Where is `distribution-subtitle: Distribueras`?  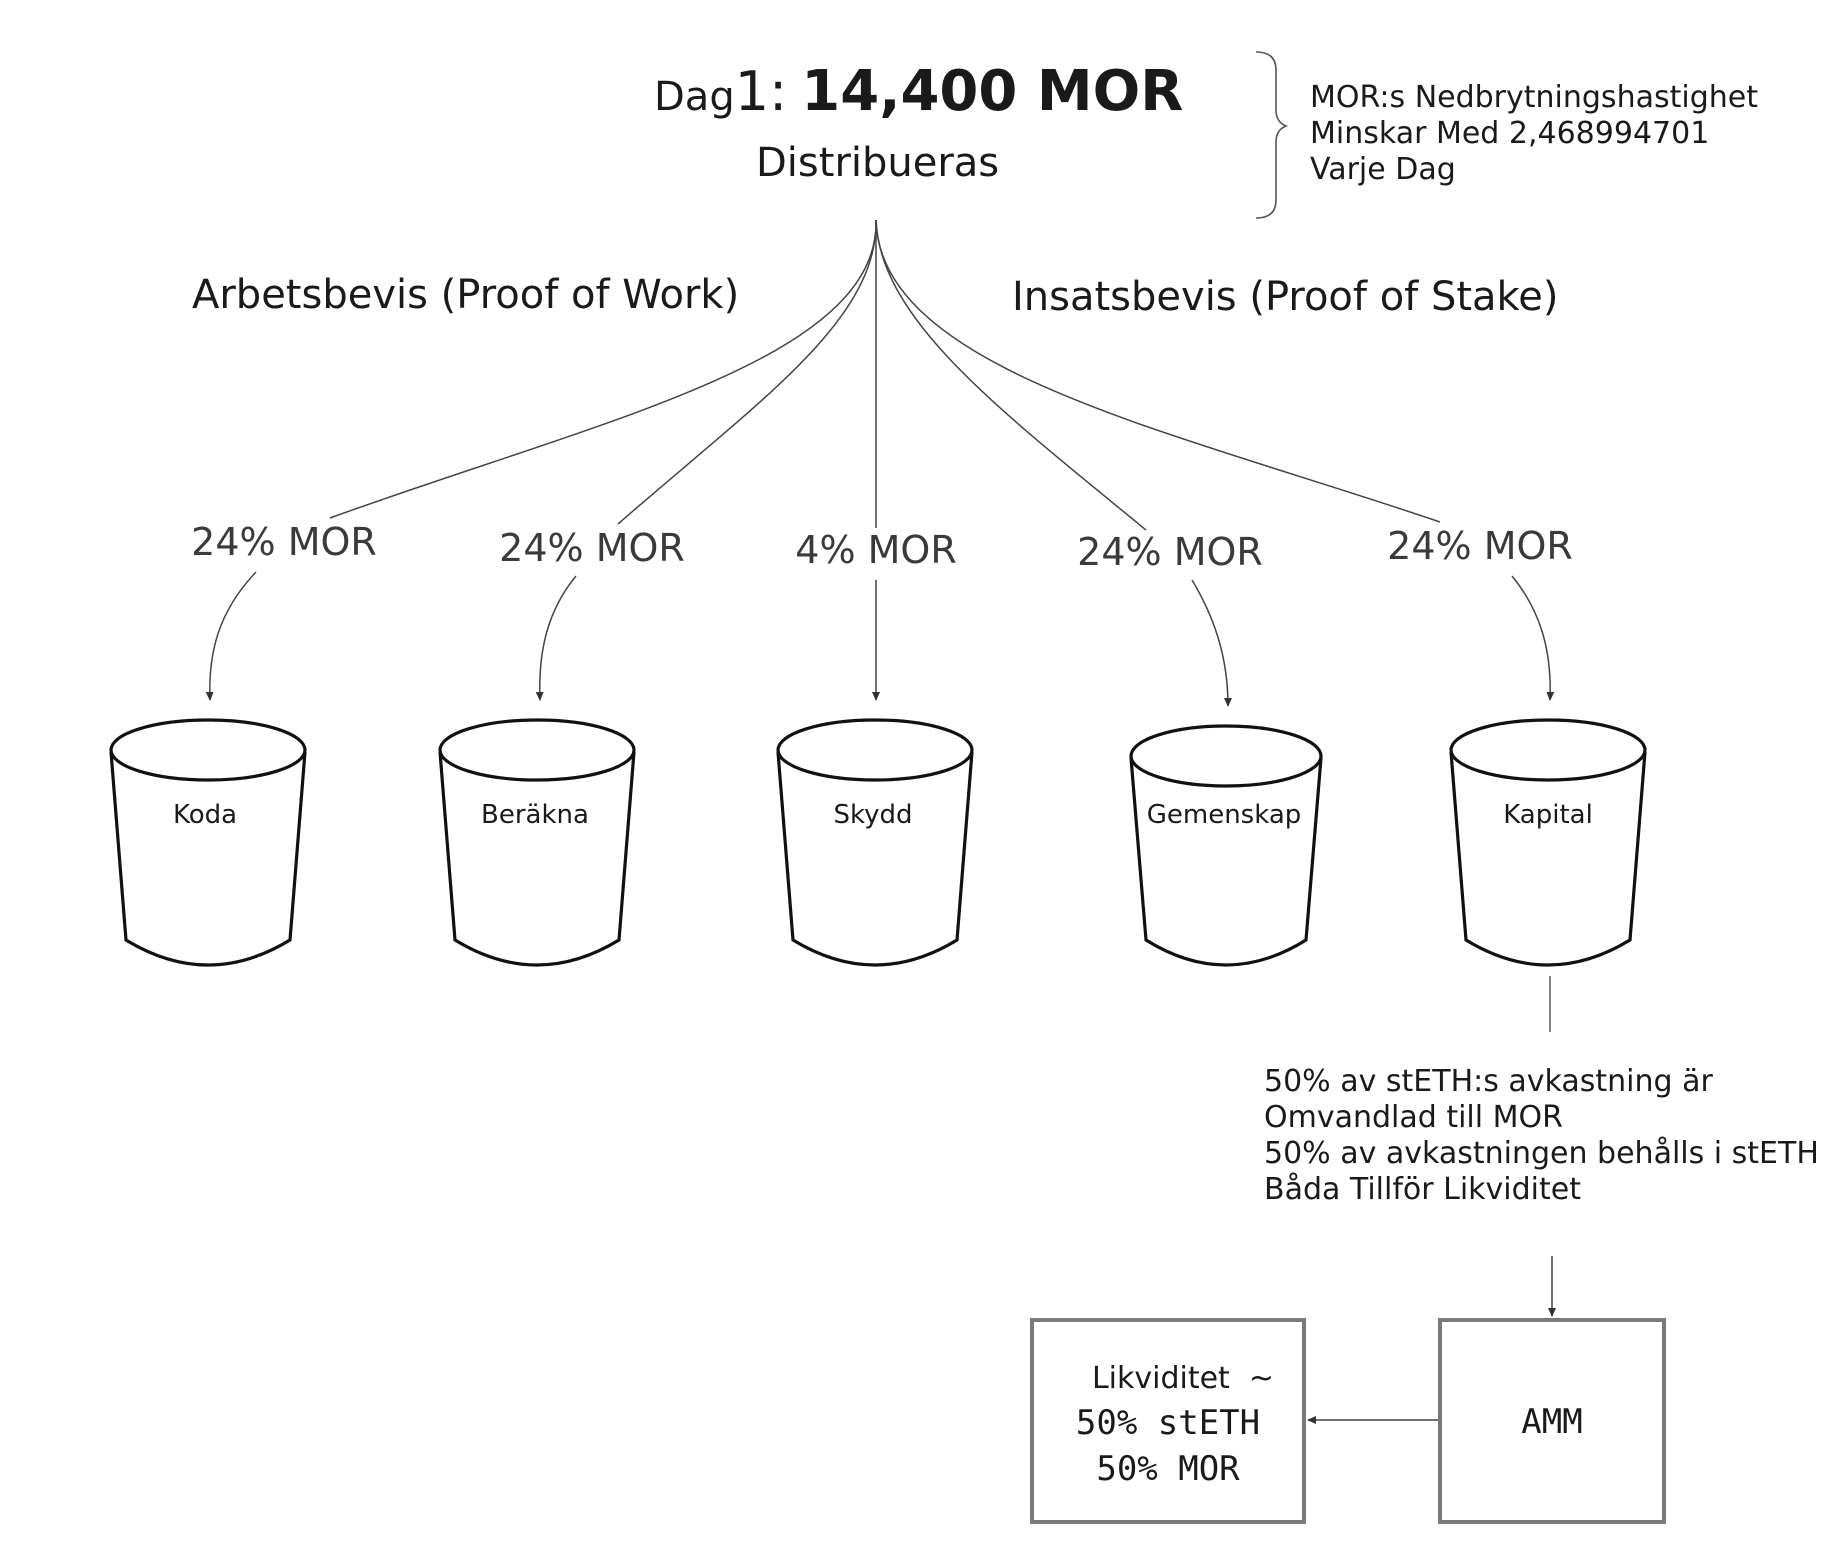
distribution-subtitle: Distribueras is located at coordinates (878, 163).